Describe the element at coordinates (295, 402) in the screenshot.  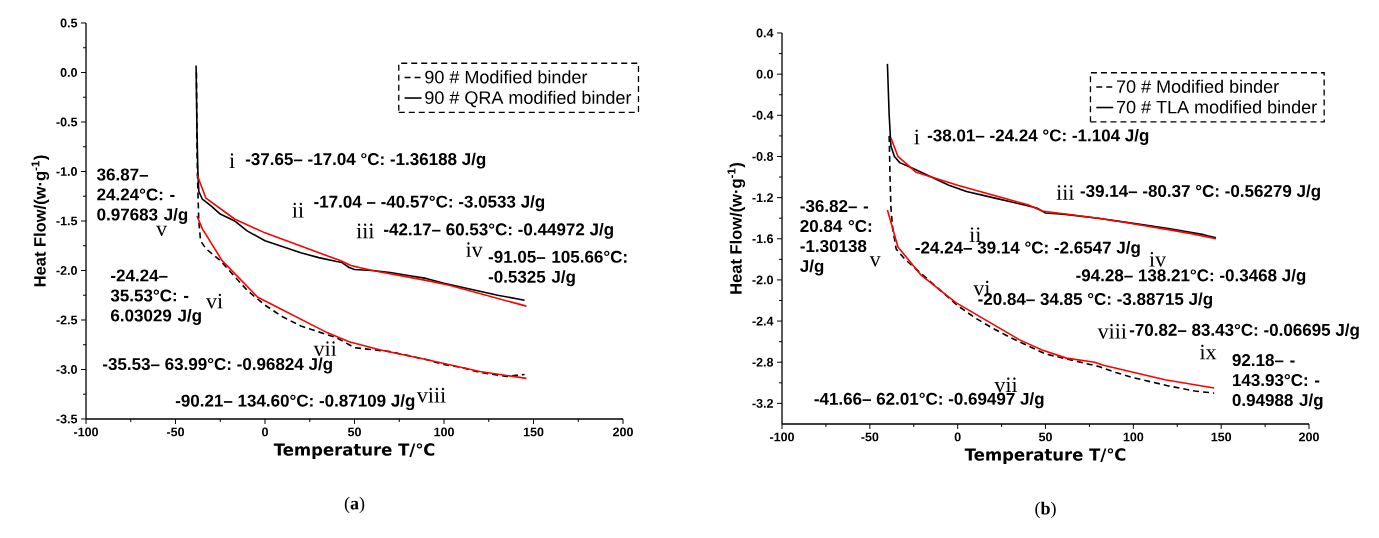
I see `annotation: -90.21– 134.60°C: -0.87109 J/g` at that location.